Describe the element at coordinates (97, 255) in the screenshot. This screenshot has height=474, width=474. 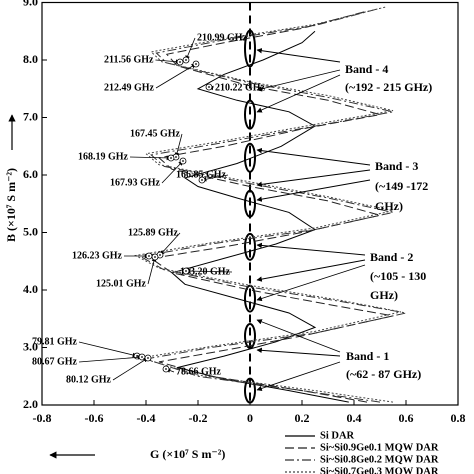
I see `frequency-label: 126.23 GHz` at that location.